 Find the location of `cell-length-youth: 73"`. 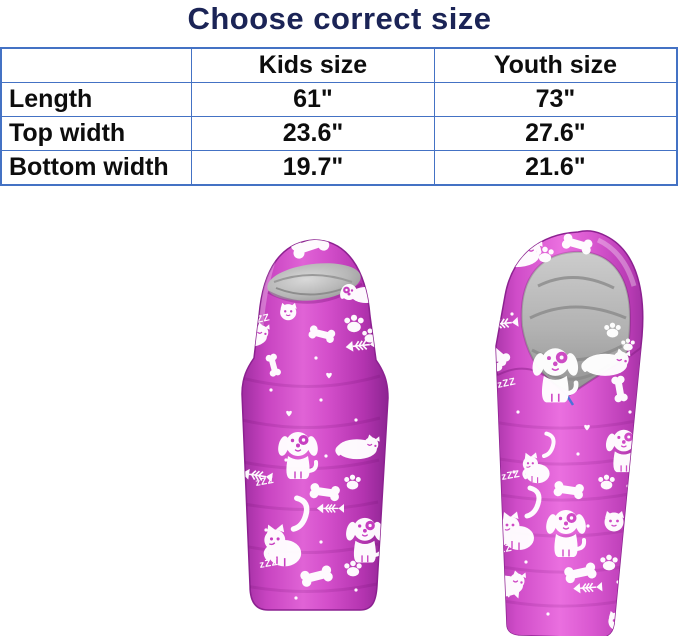

cell-length-youth: 73" is located at coordinates (555, 99).